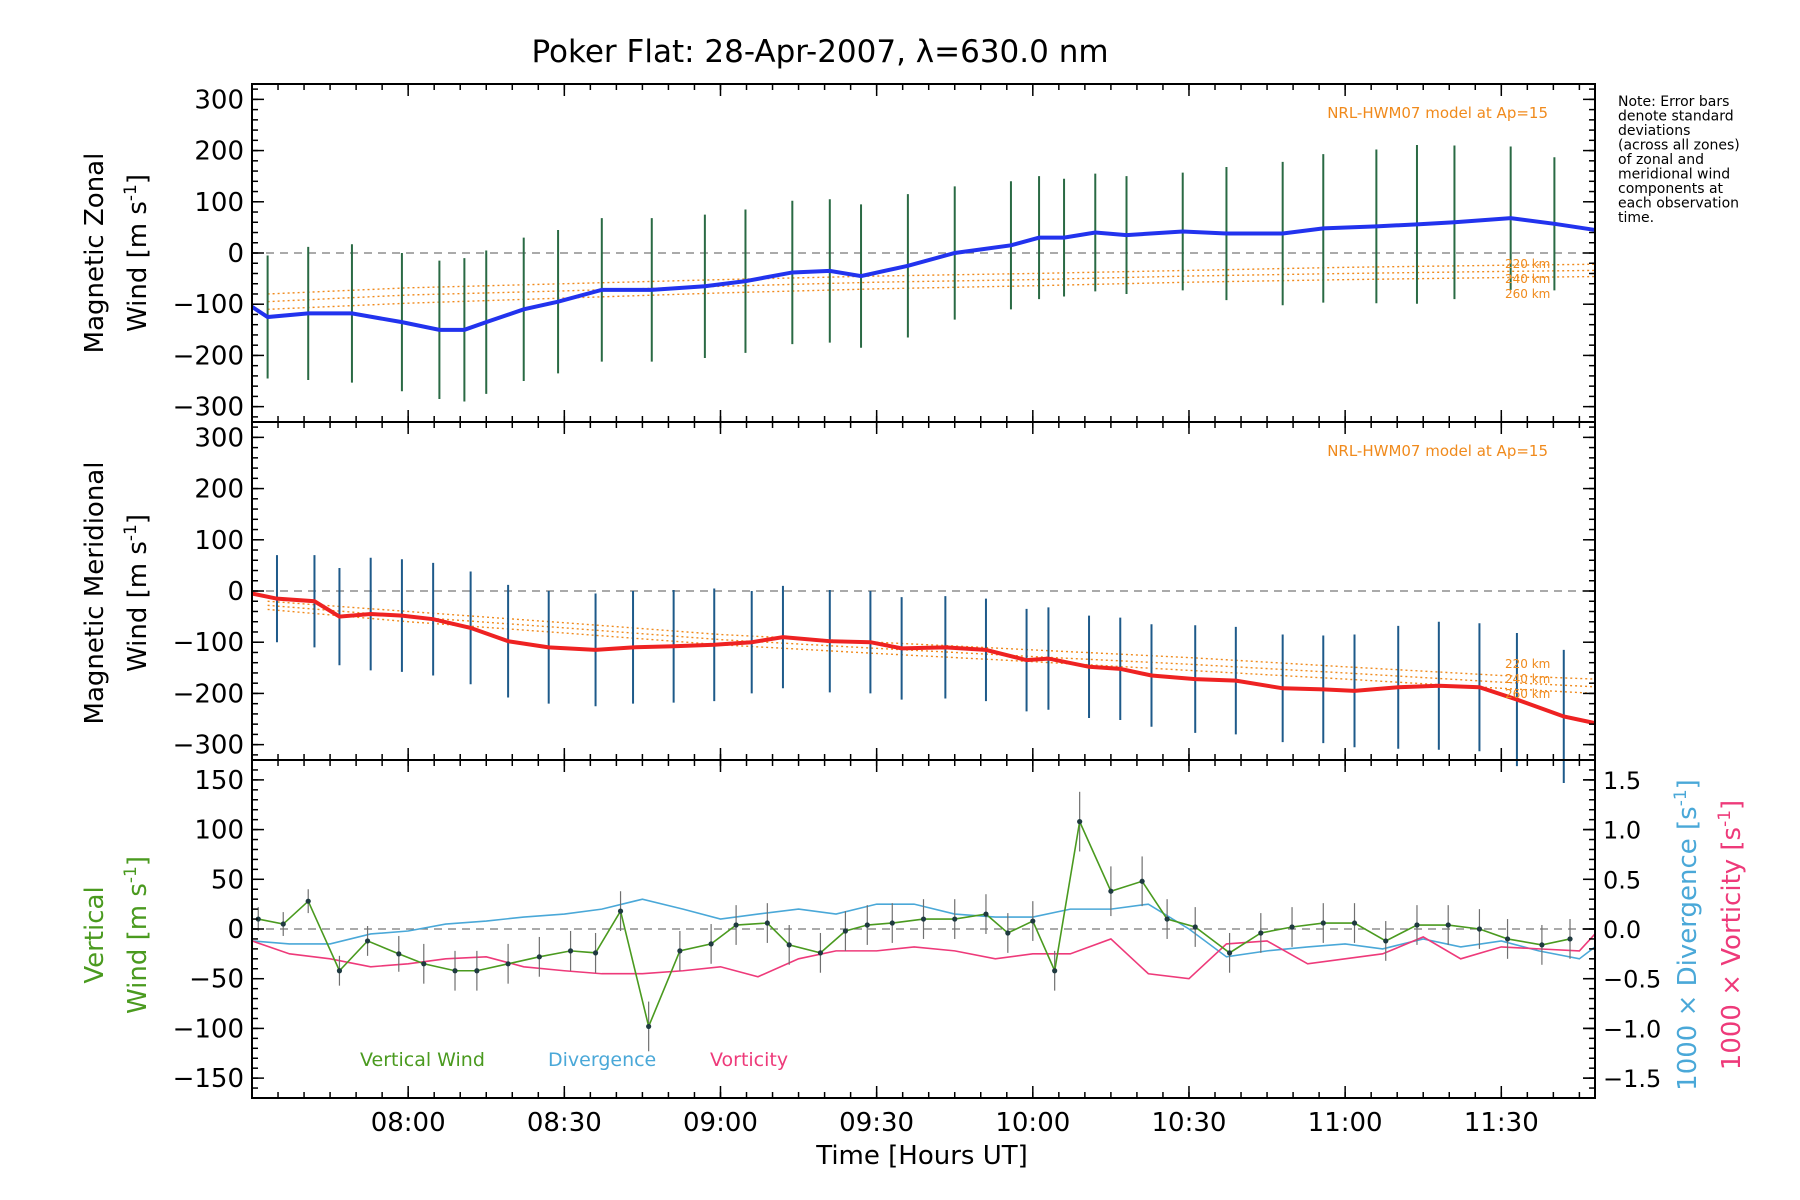  Describe the element at coordinates (602, 1060) in the screenshot. I see `legend-divergence: Divergence` at that location.